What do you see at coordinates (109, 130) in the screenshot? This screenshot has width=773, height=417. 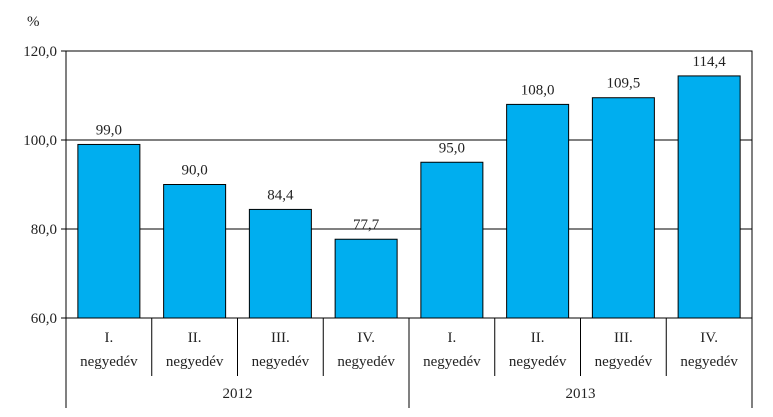 I see `bar-value-label: 99,0` at bounding box center [109, 130].